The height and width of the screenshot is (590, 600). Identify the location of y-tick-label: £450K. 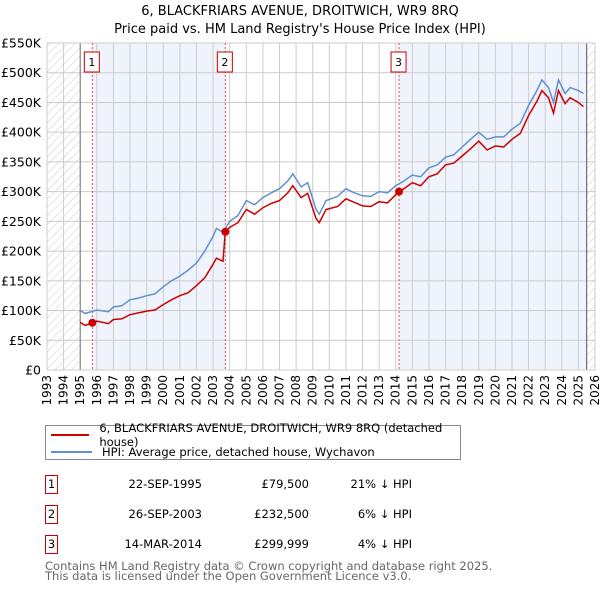
(21, 102).